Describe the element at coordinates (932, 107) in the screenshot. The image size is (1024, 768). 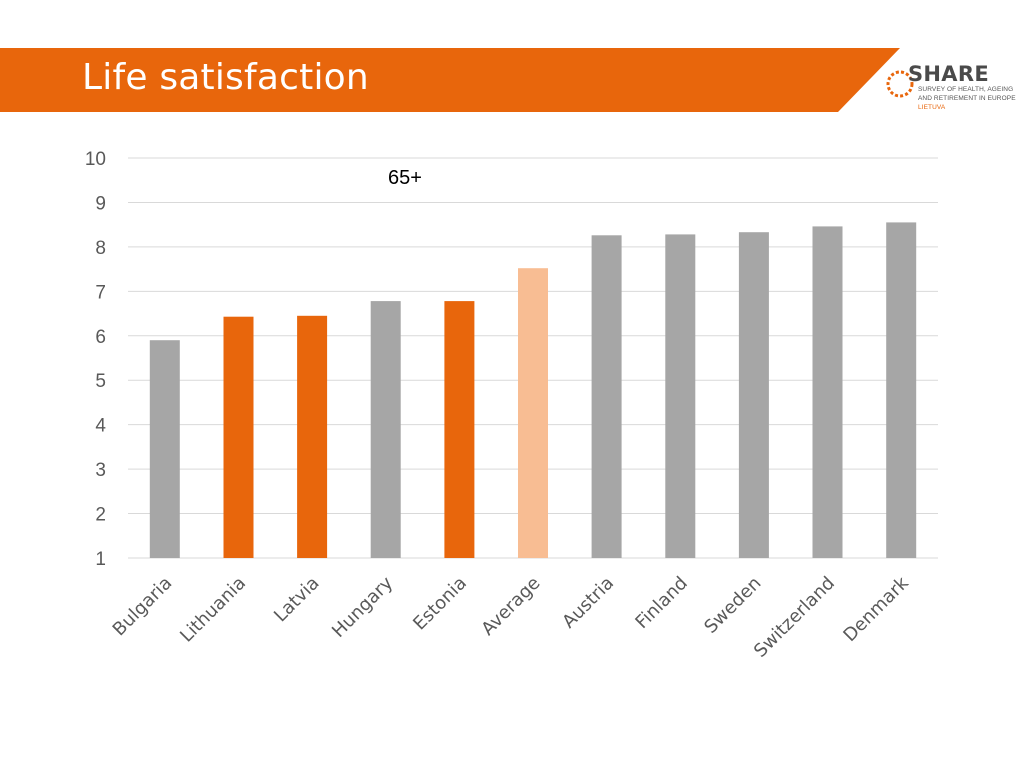
I see `logo-country: LIETUVA` at that location.